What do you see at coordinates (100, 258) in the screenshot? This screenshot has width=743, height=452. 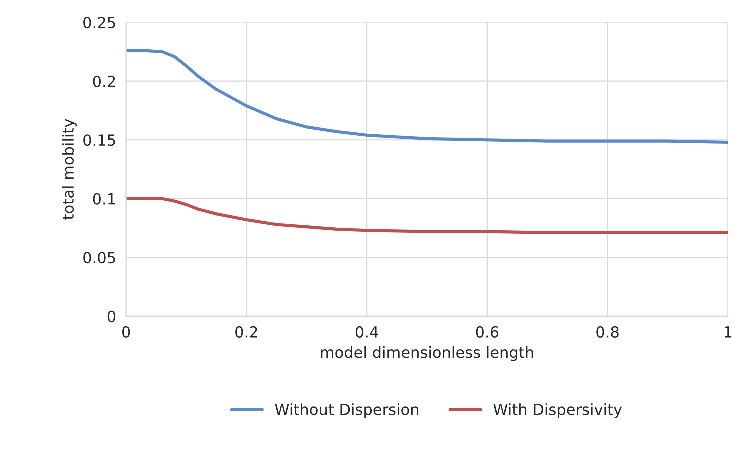 I see `y-tick-label: 0.05` at bounding box center [100, 258].